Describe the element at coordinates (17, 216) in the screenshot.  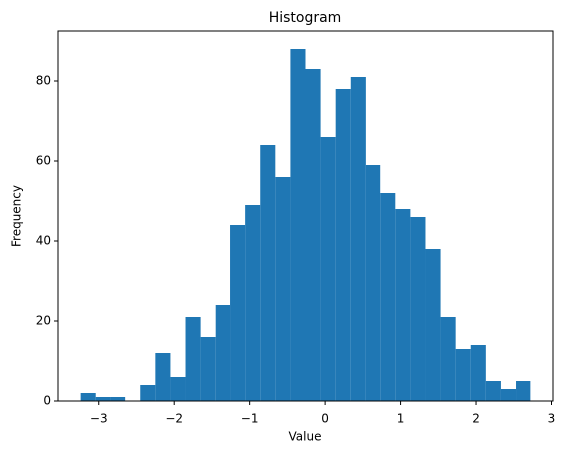
I see `y-axis-label: Frequency` at that location.